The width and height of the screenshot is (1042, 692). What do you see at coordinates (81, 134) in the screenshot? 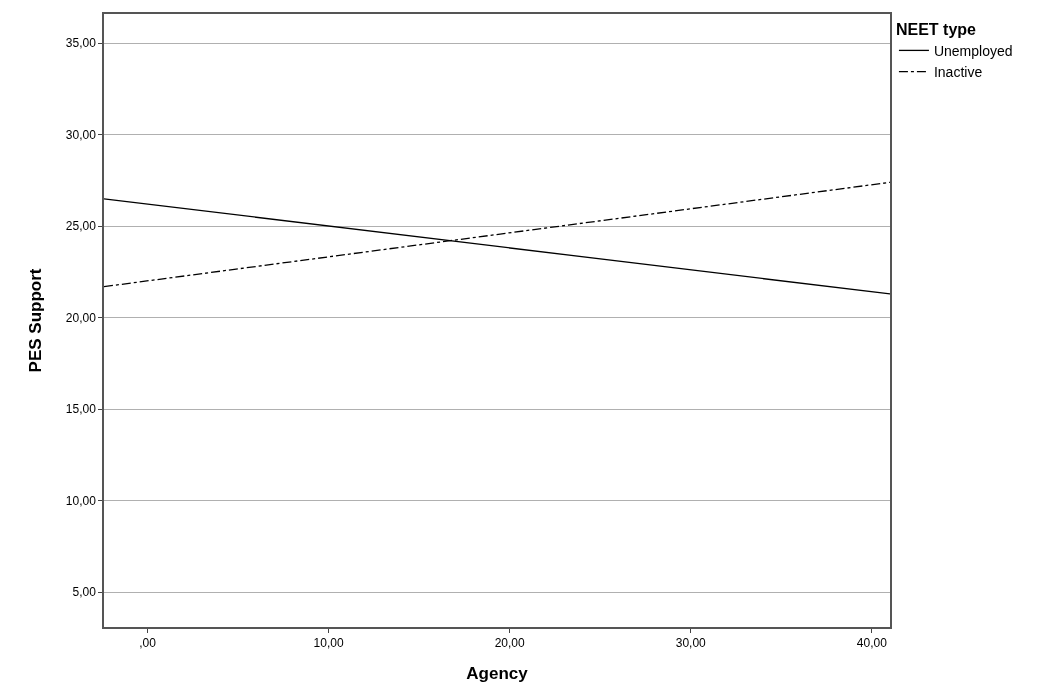
I see `y-tick-label: 30,00` at bounding box center [81, 134].